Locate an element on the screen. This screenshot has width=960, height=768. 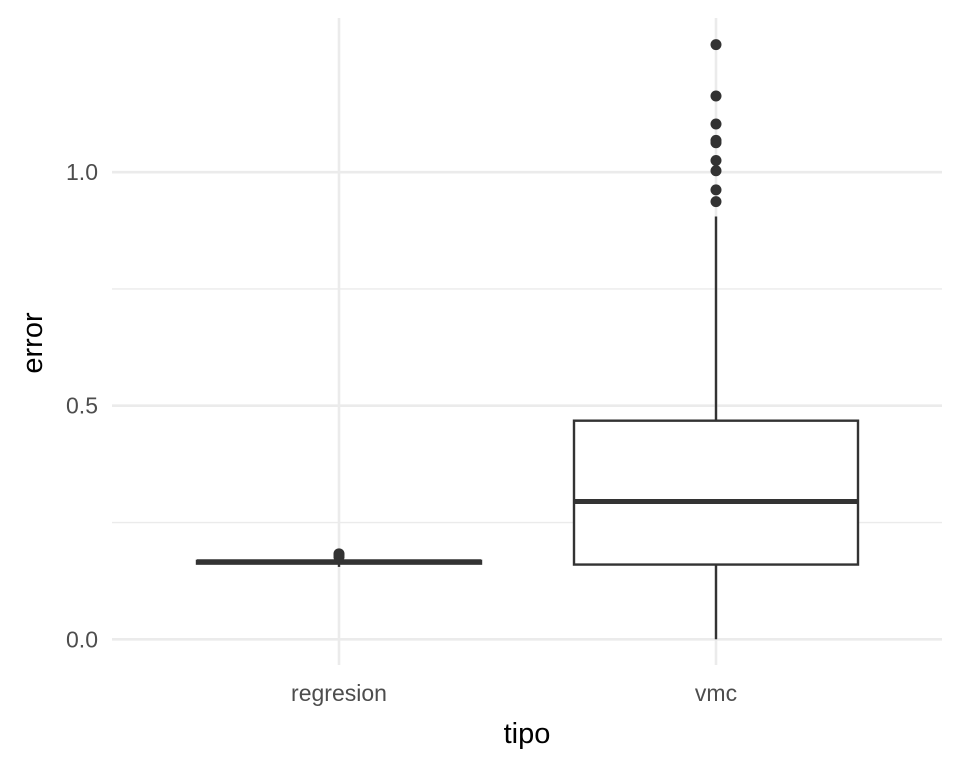
y-tick-labels: 0.0 0.5 1.0 is located at coordinates (82, 405).